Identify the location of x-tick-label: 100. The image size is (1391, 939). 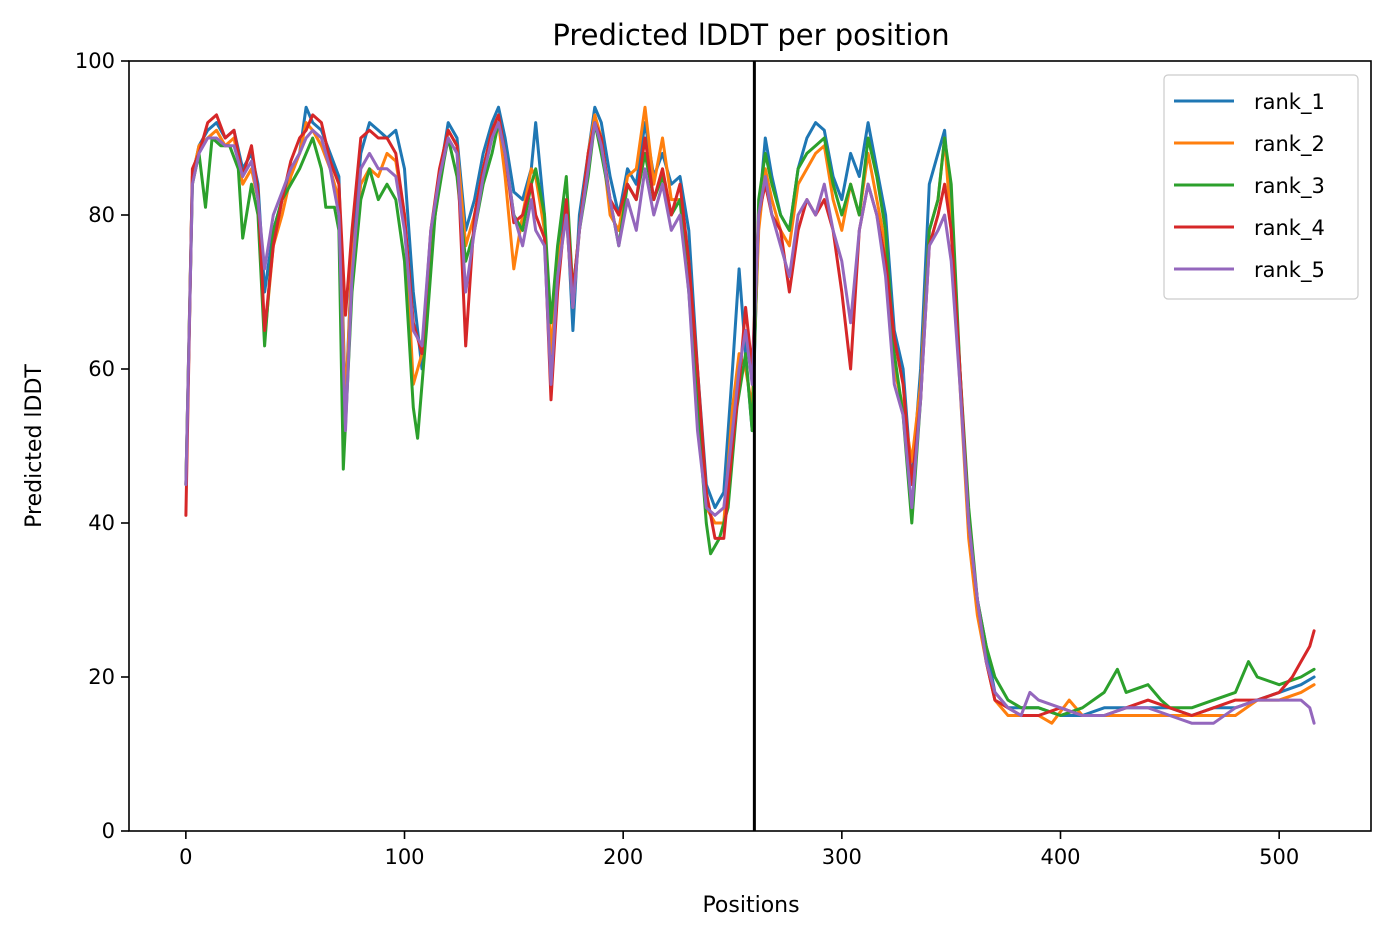
(404, 857).